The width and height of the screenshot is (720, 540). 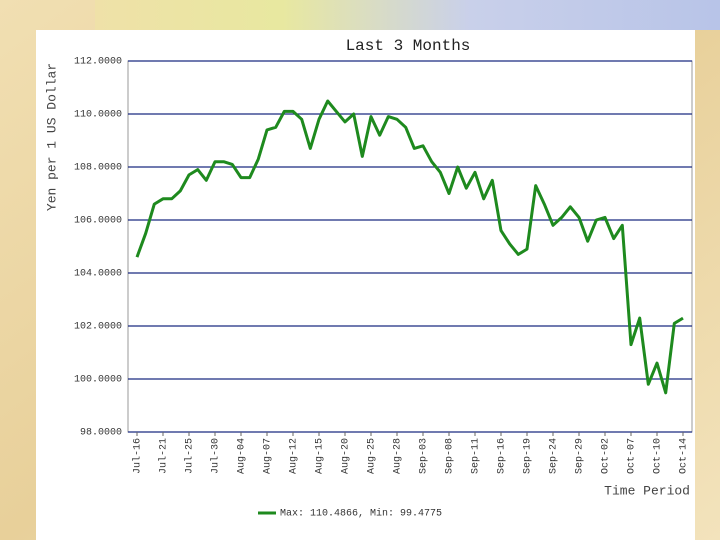 I want to click on chart-title: Last 3 Months, so click(x=408, y=46).